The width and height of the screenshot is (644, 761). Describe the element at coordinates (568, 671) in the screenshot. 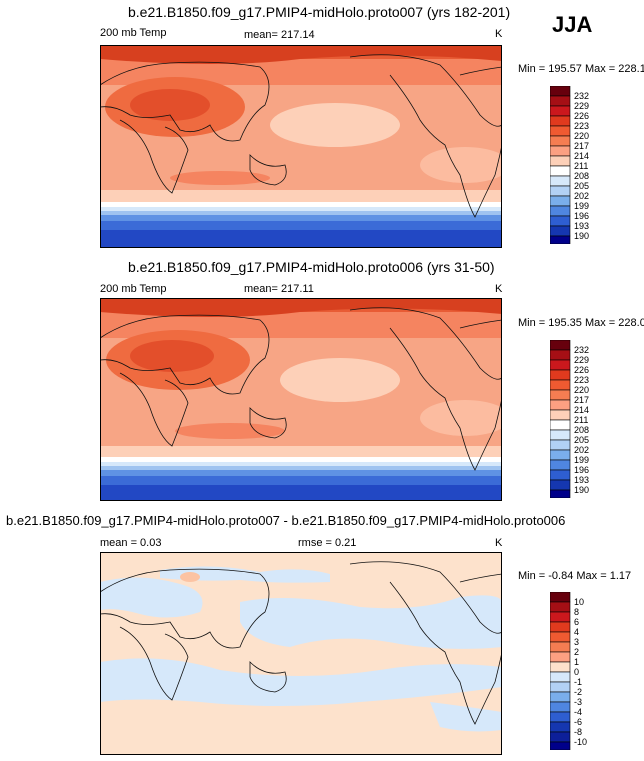

I see `panel3-colorbar: 10 8 6 4 3 2 1 0 -1 -2 -3 -4 -6 -8 -10` at that location.